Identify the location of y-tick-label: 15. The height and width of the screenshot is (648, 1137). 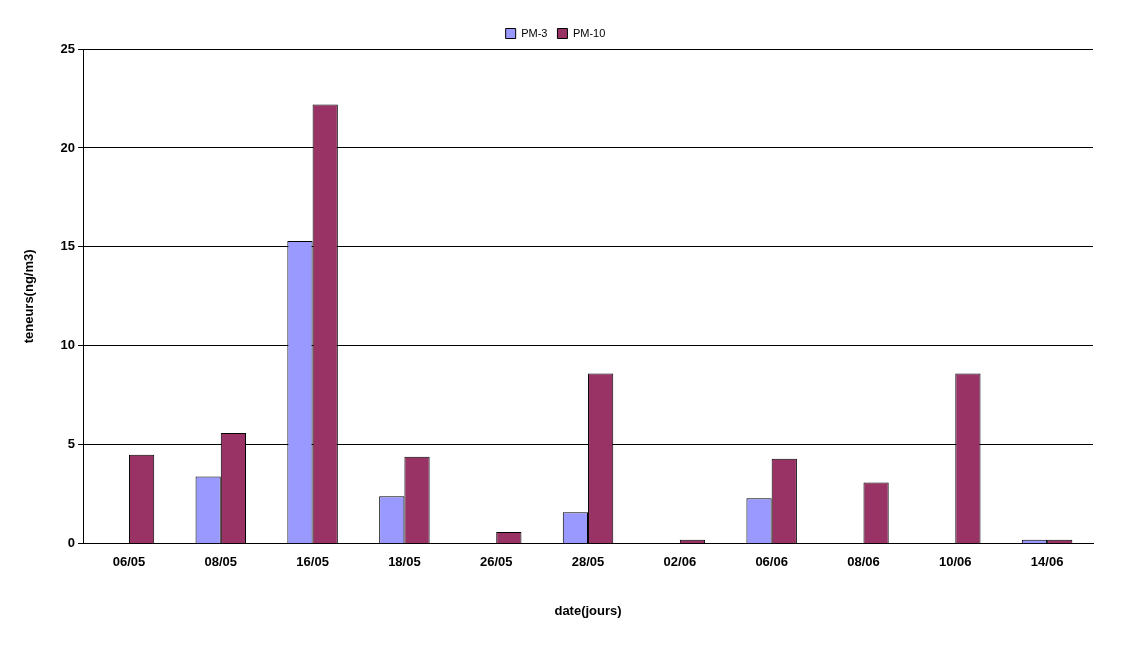
(68, 246).